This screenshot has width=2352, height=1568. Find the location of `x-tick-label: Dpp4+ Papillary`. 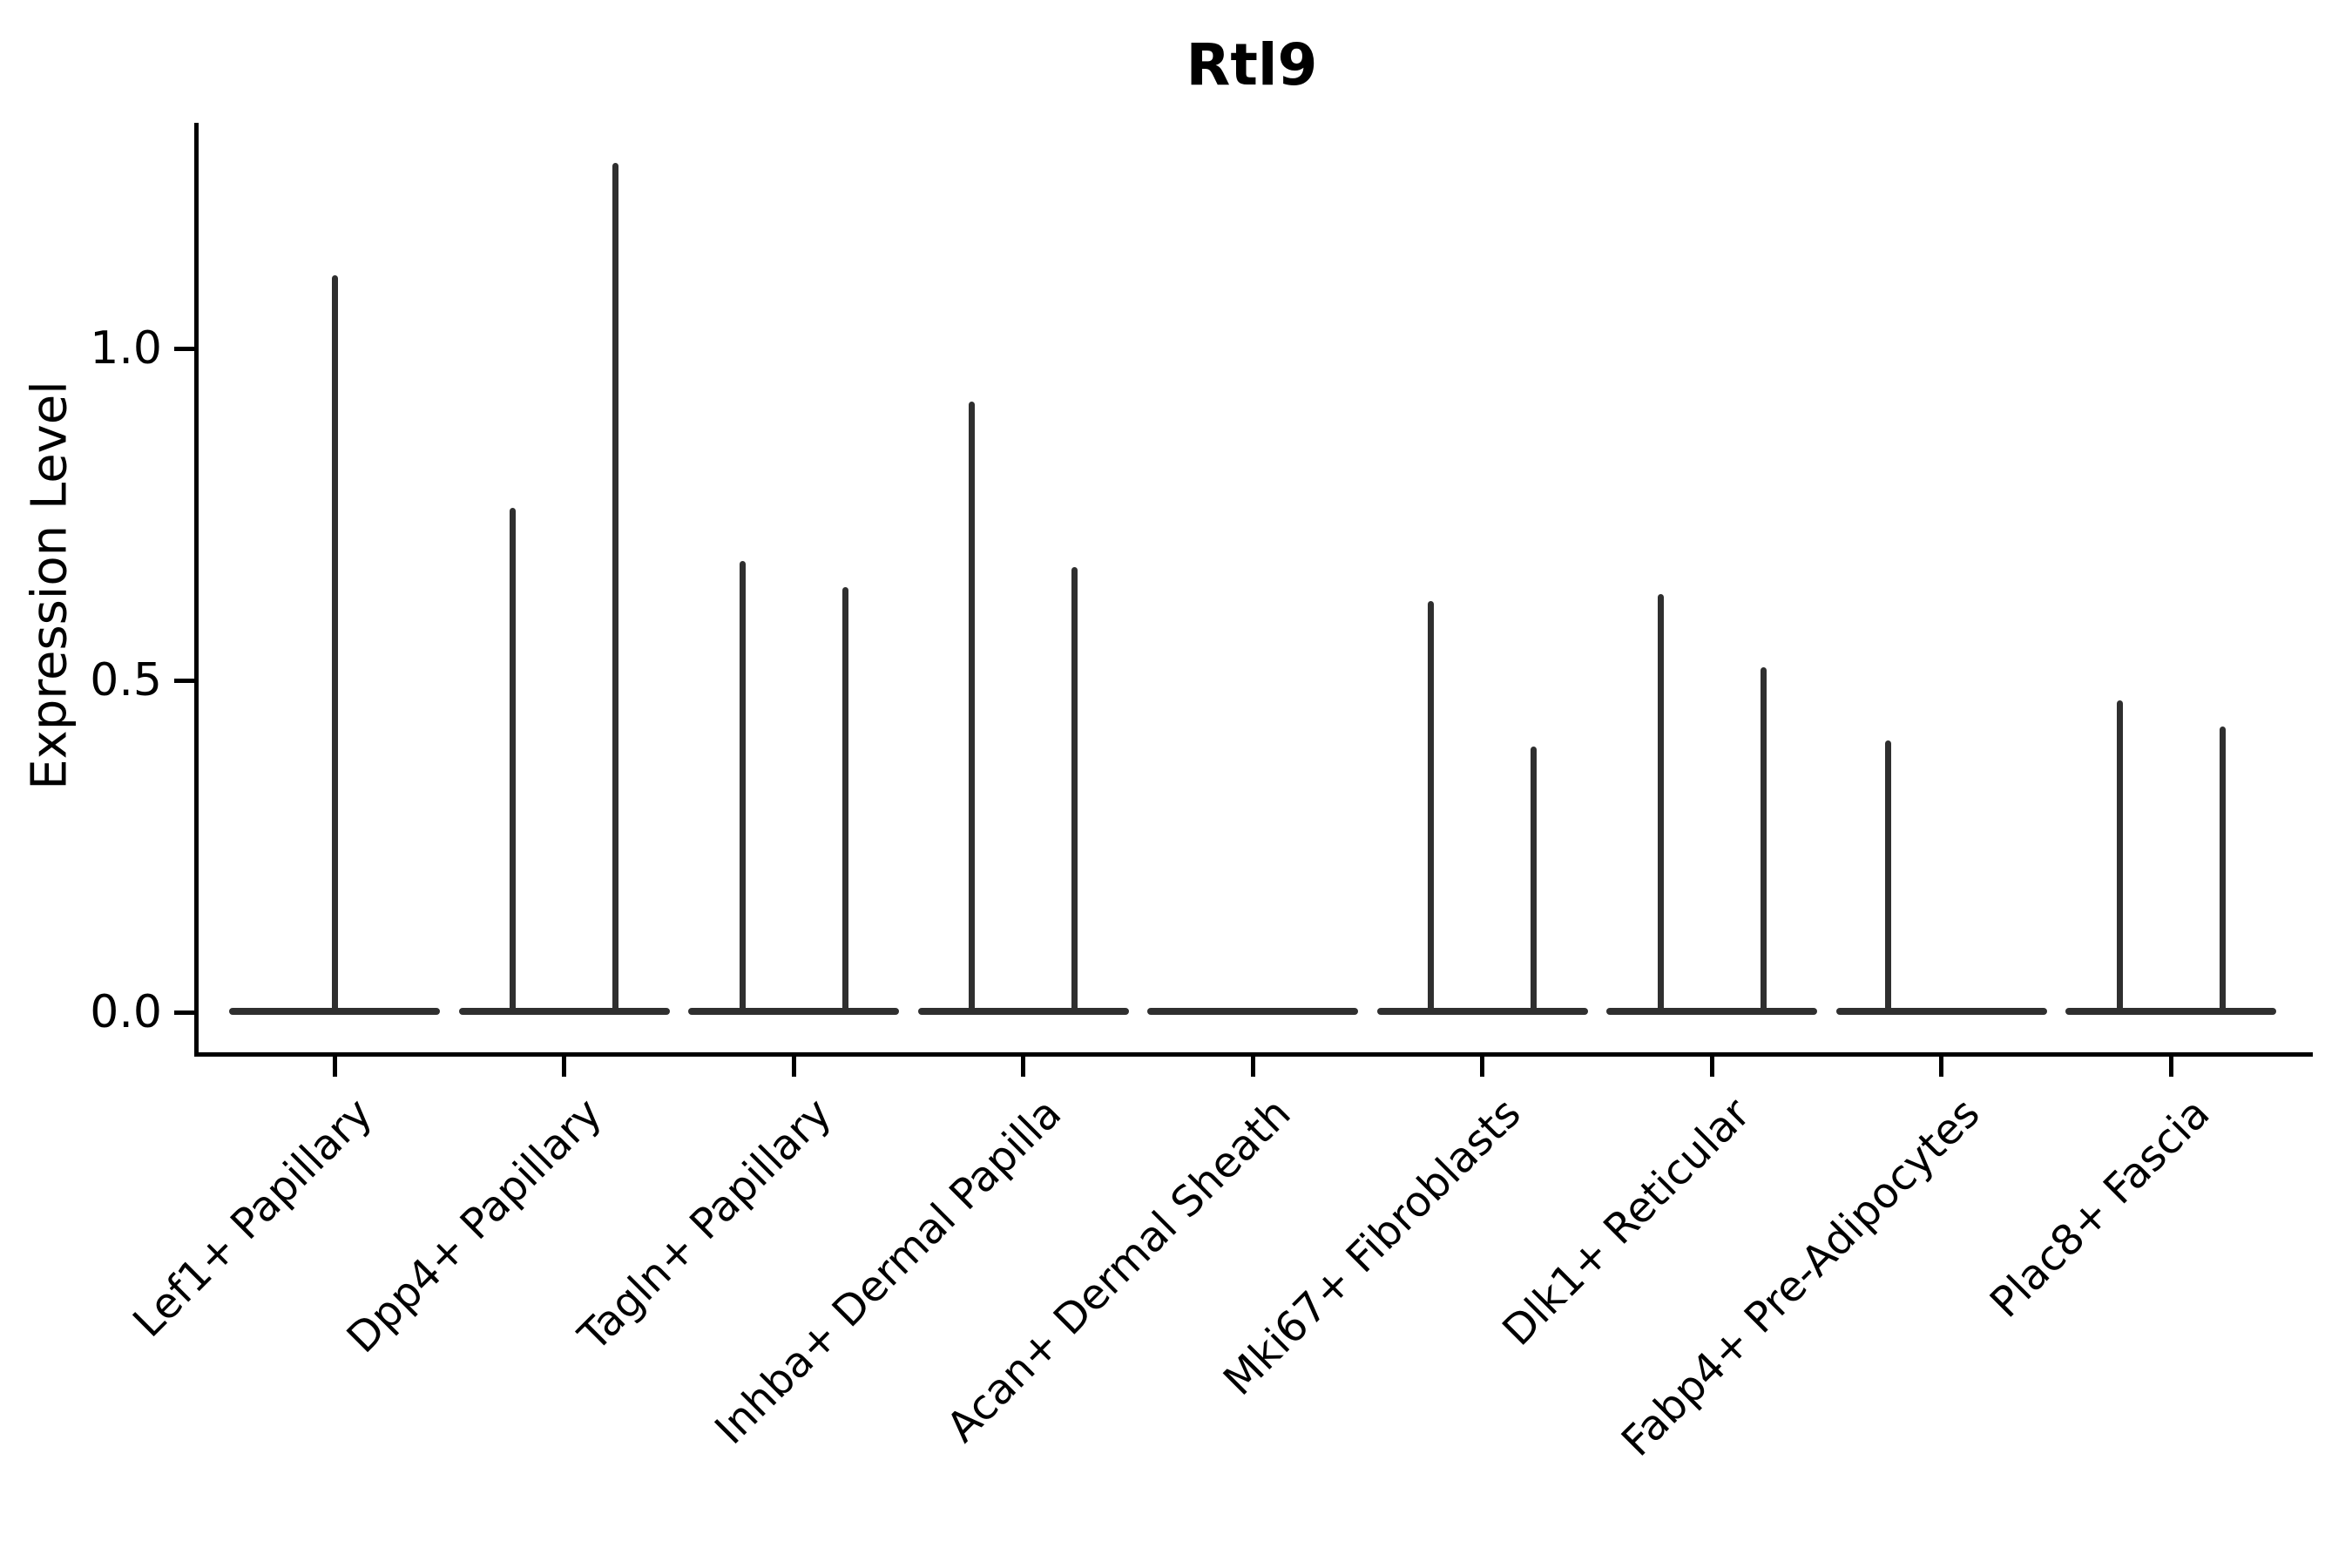

x-tick-label: Dpp4+ Papillary is located at coordinates (475, 1226).